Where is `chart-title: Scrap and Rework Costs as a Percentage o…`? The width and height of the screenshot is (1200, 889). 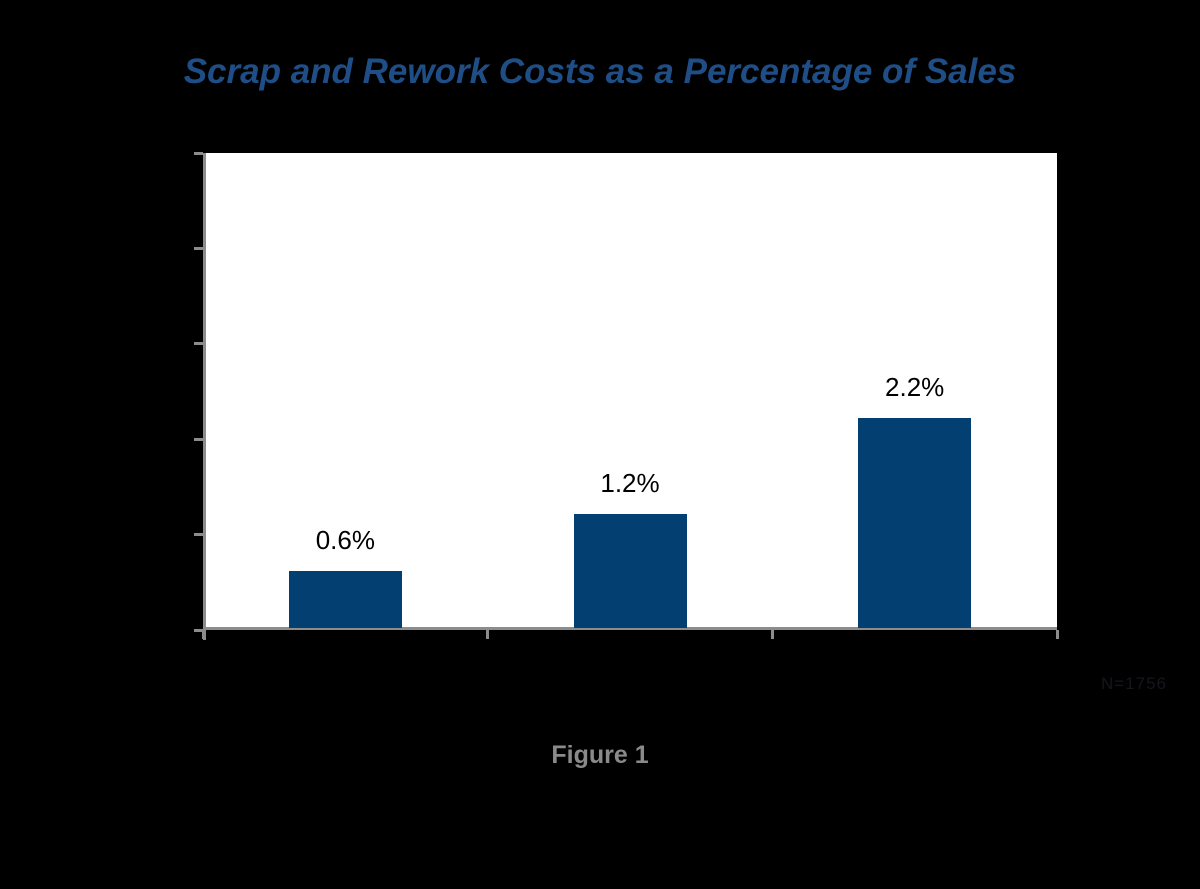 chart-title: Scrap and Rework Costs as a Percentage o… is located at coordinates (600, 71).